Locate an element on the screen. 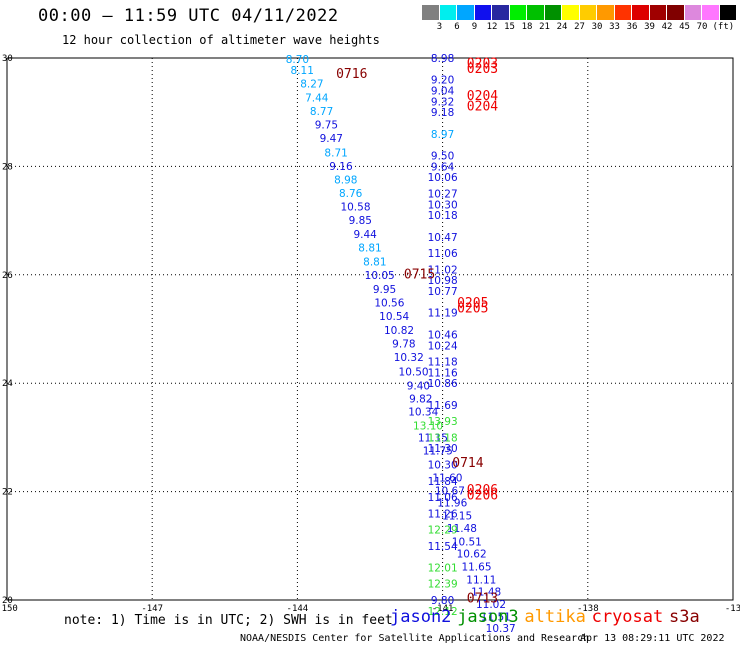 This screenshot has height=650, width=740. wave-height-label: 11.18 is located at coordinates (443, 363).